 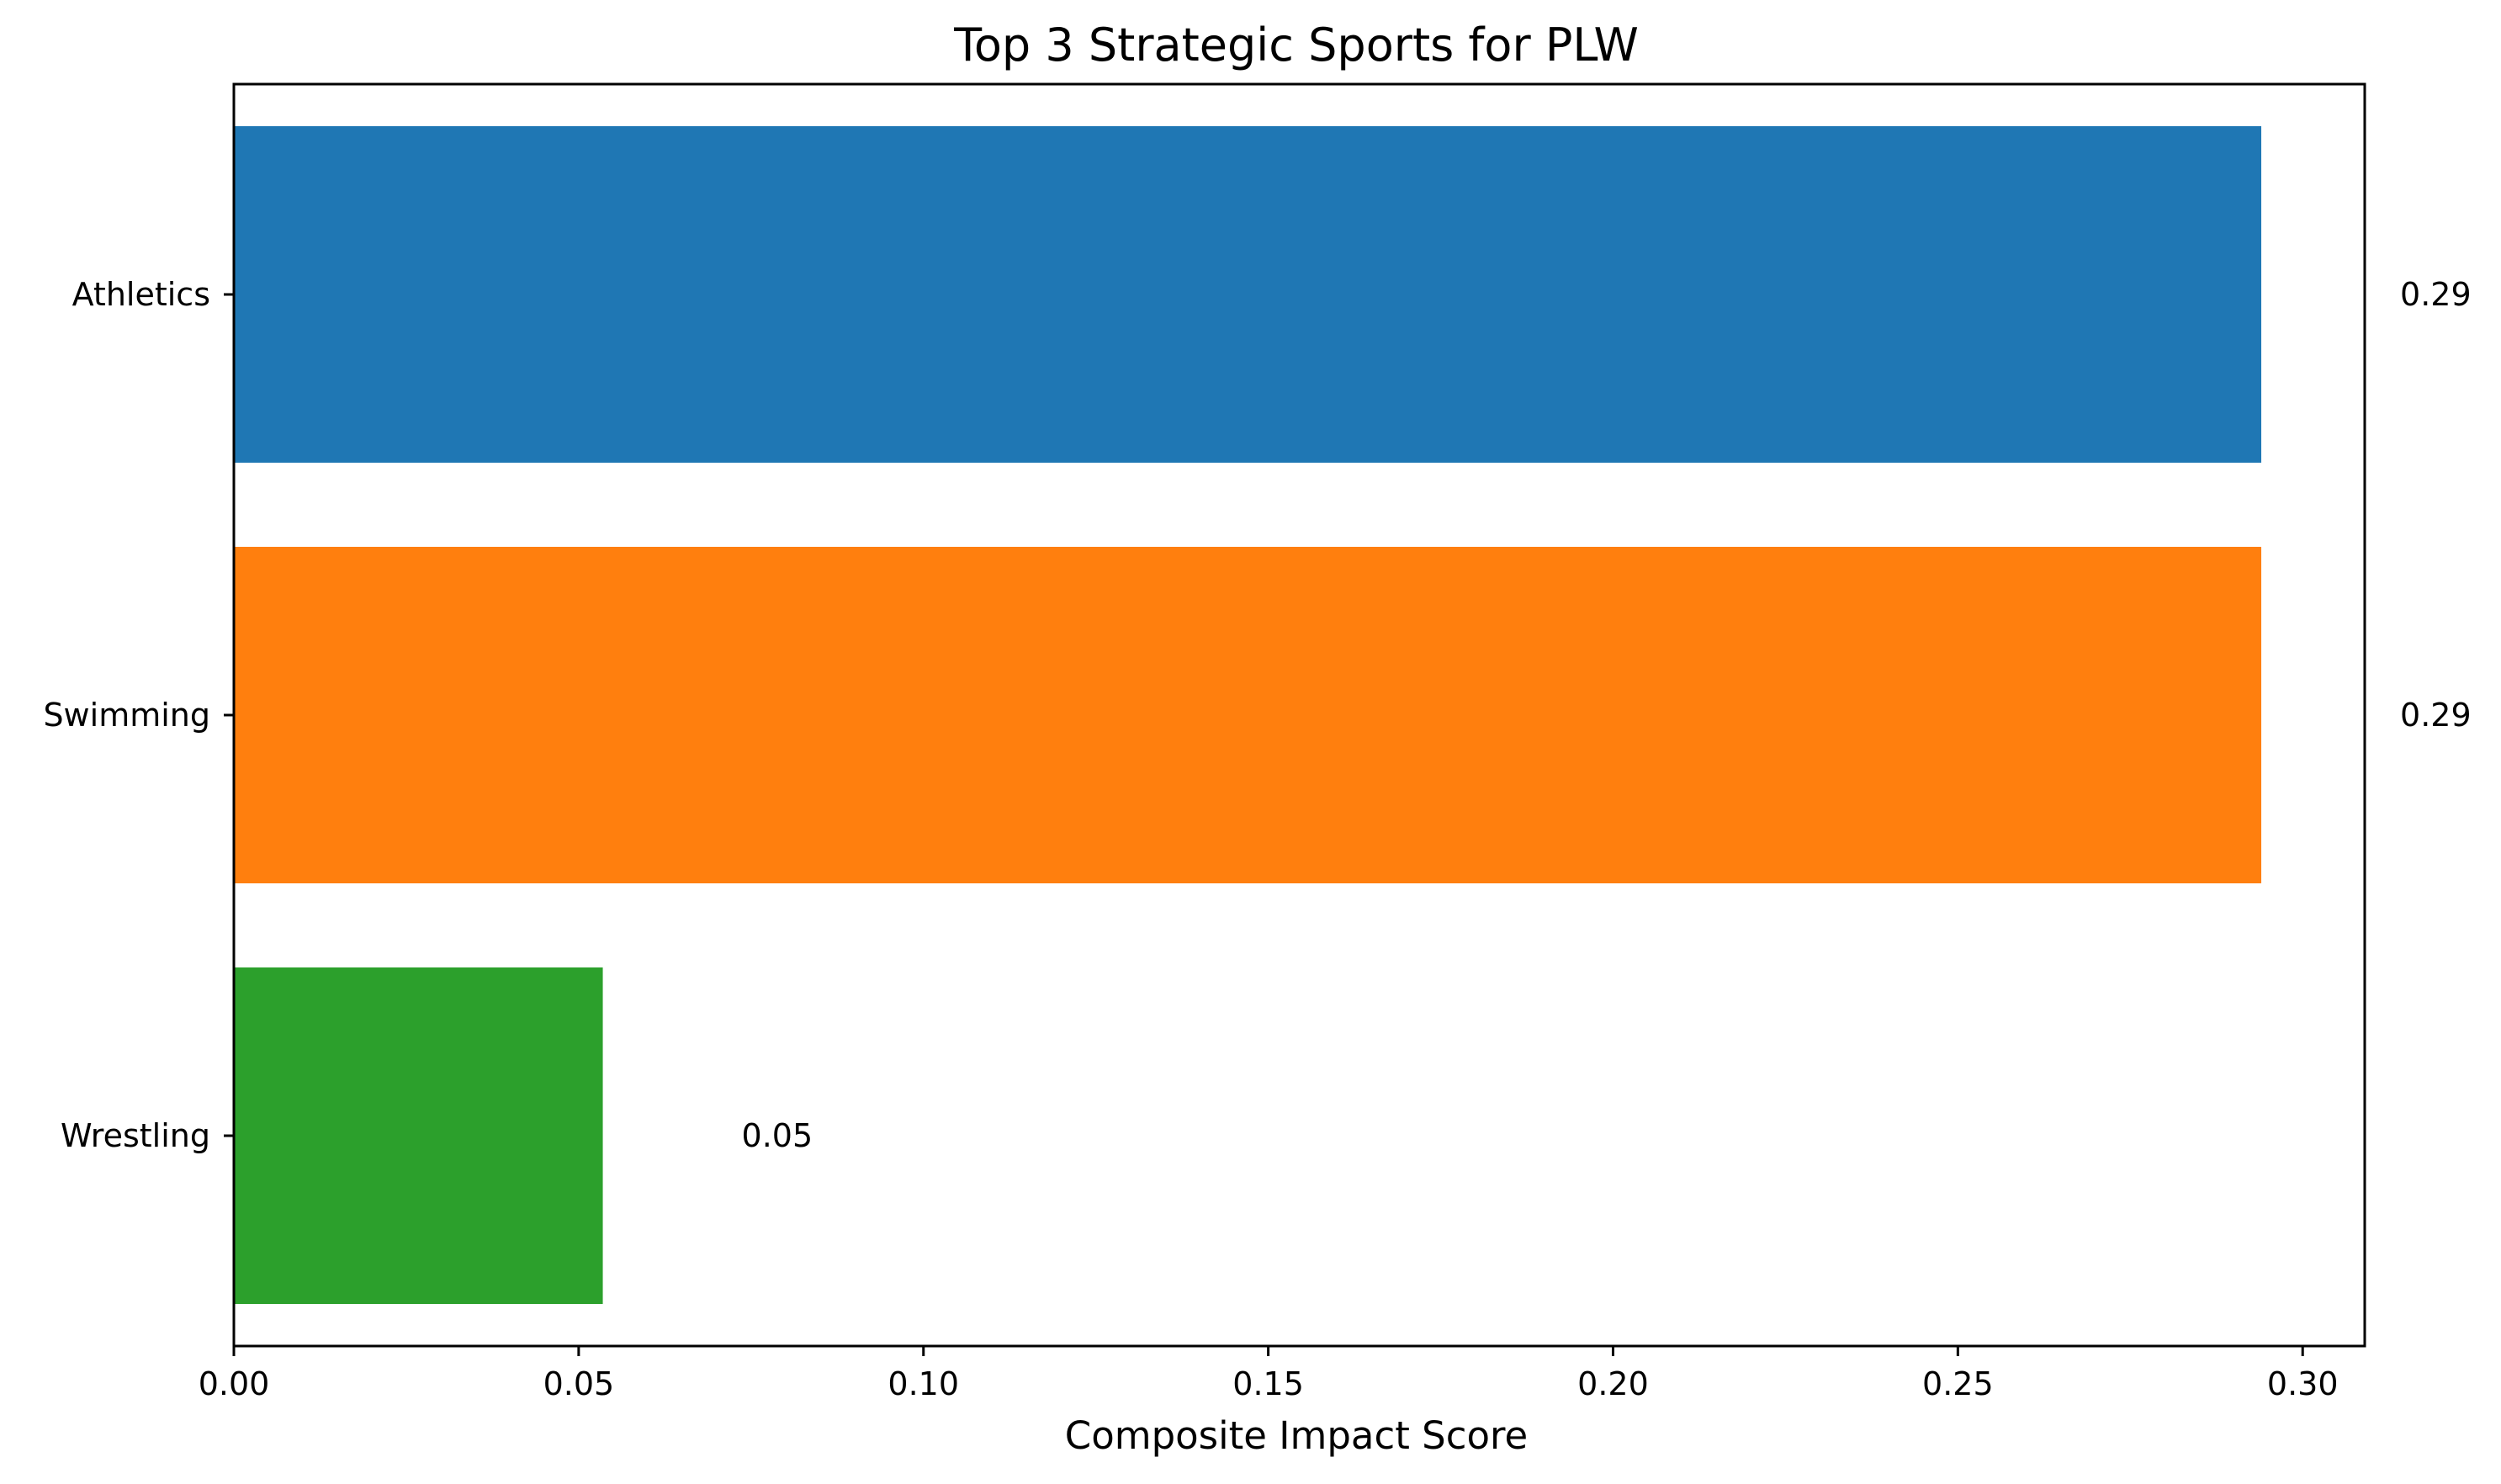 I want to click on x-axis-label: Composite Impact Score, so click(x=1296, y=1435).